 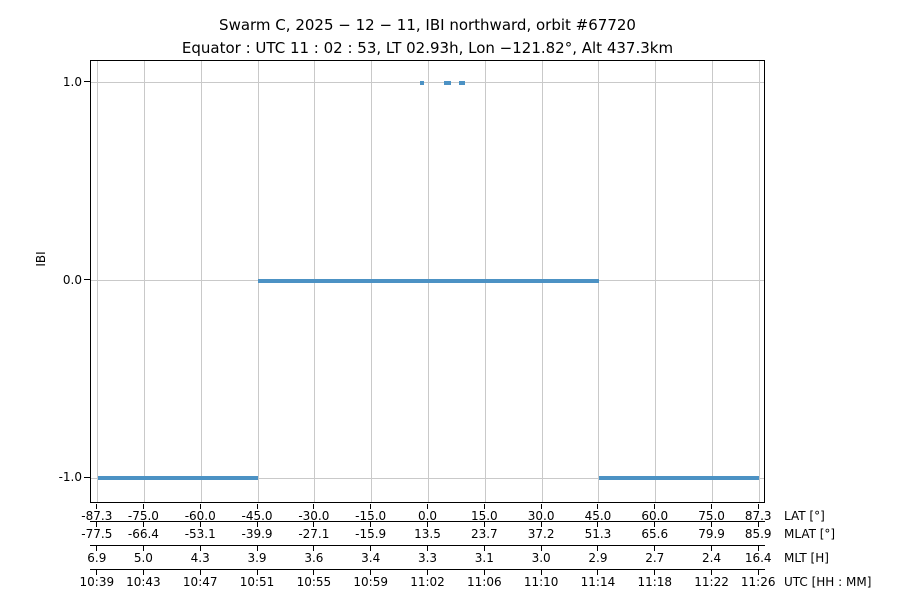 What do you see at coordinates (257, 534) in the screenshot?
I see `x-tick-label: -39.9` at bounding box center [257, 534].